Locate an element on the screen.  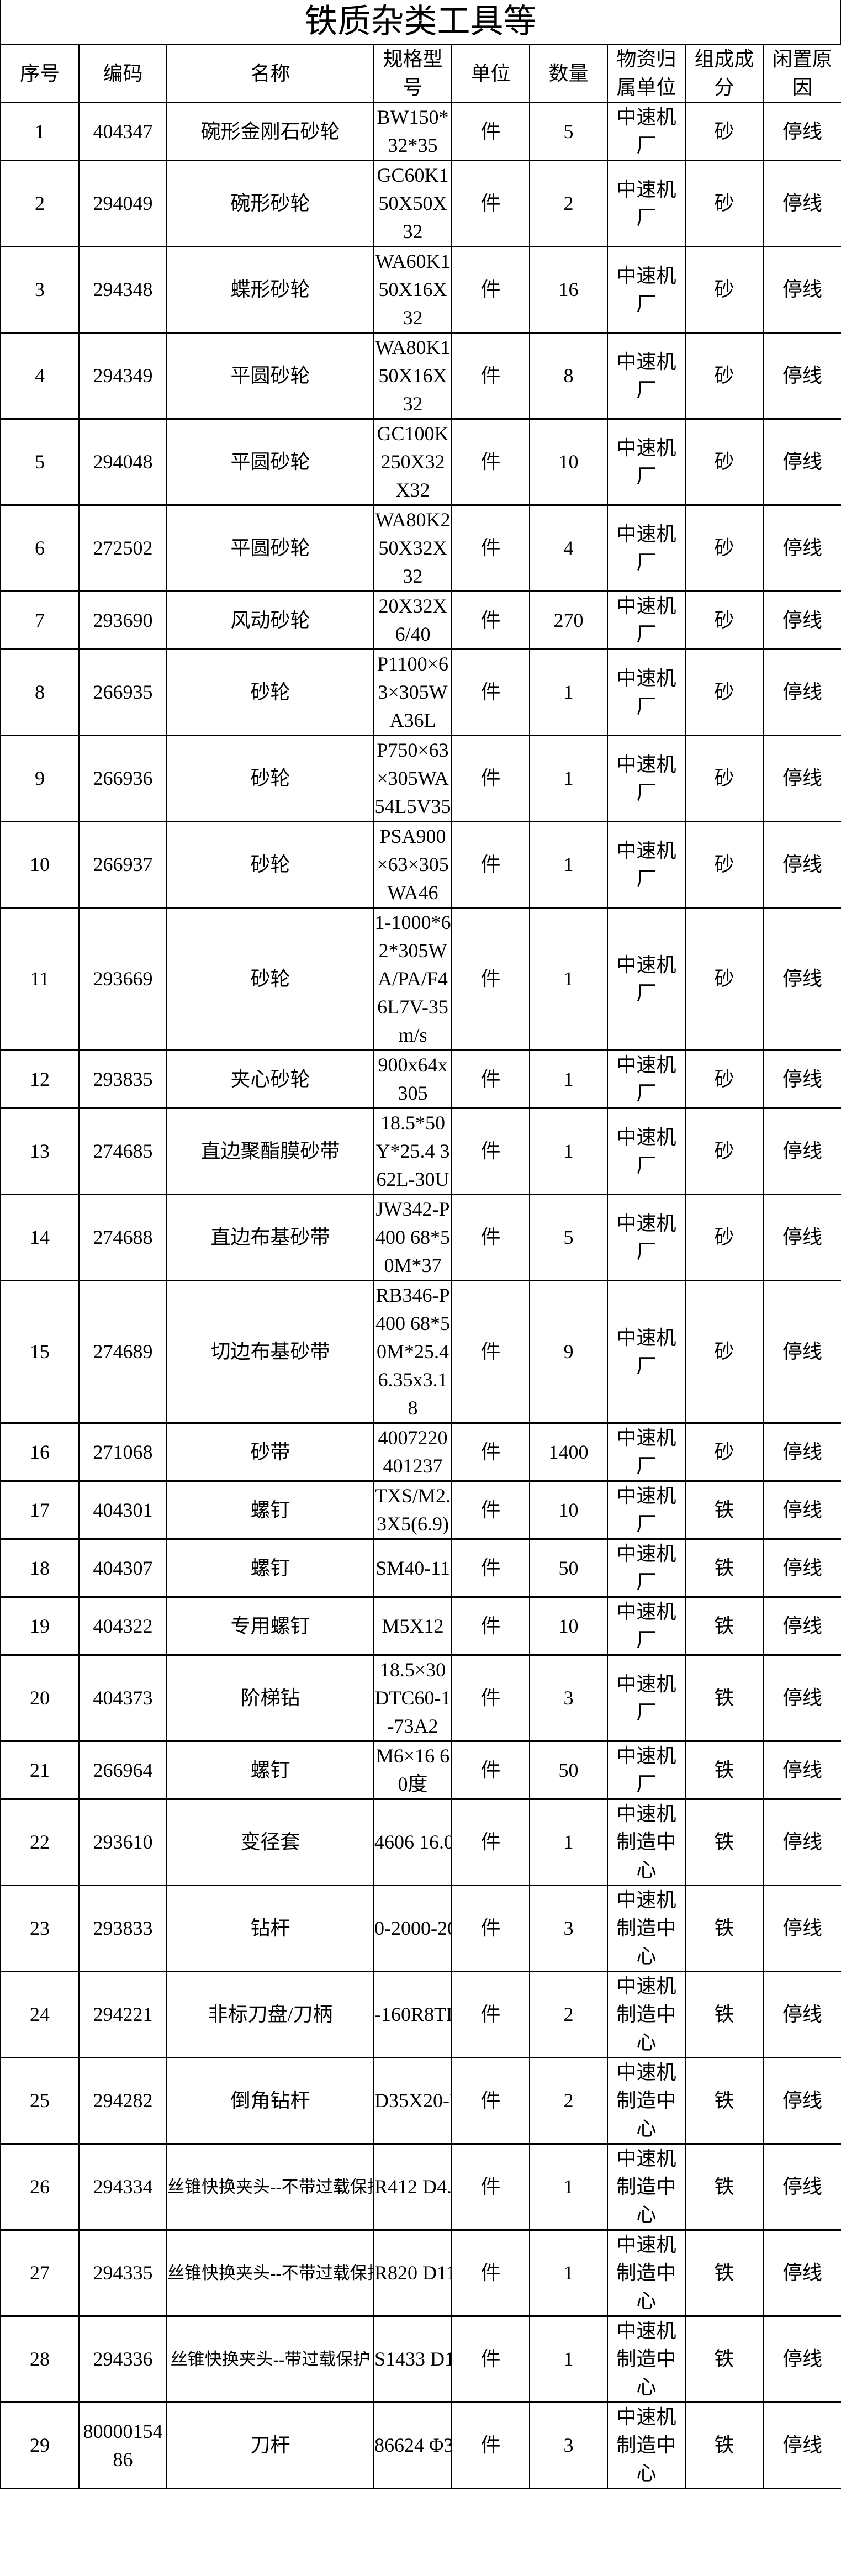
cell-code: 294334 is located at coordinates (123, 2187).